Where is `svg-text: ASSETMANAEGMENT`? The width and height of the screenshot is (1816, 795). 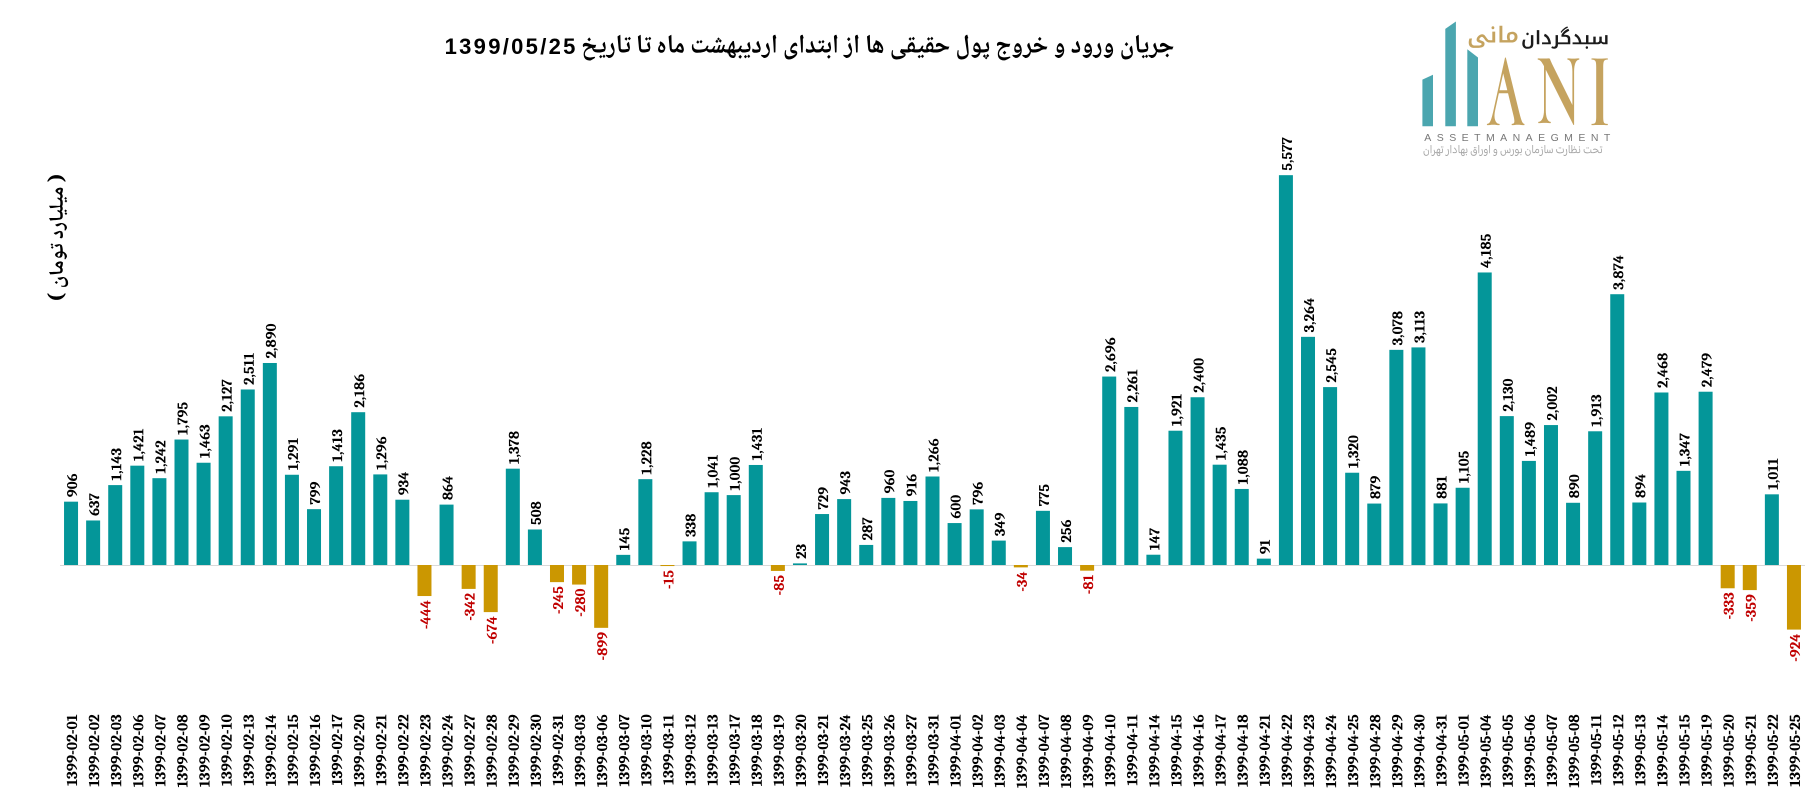 svg-text: ASSETMANAEGMENT is located at coordinates (1519, 138).